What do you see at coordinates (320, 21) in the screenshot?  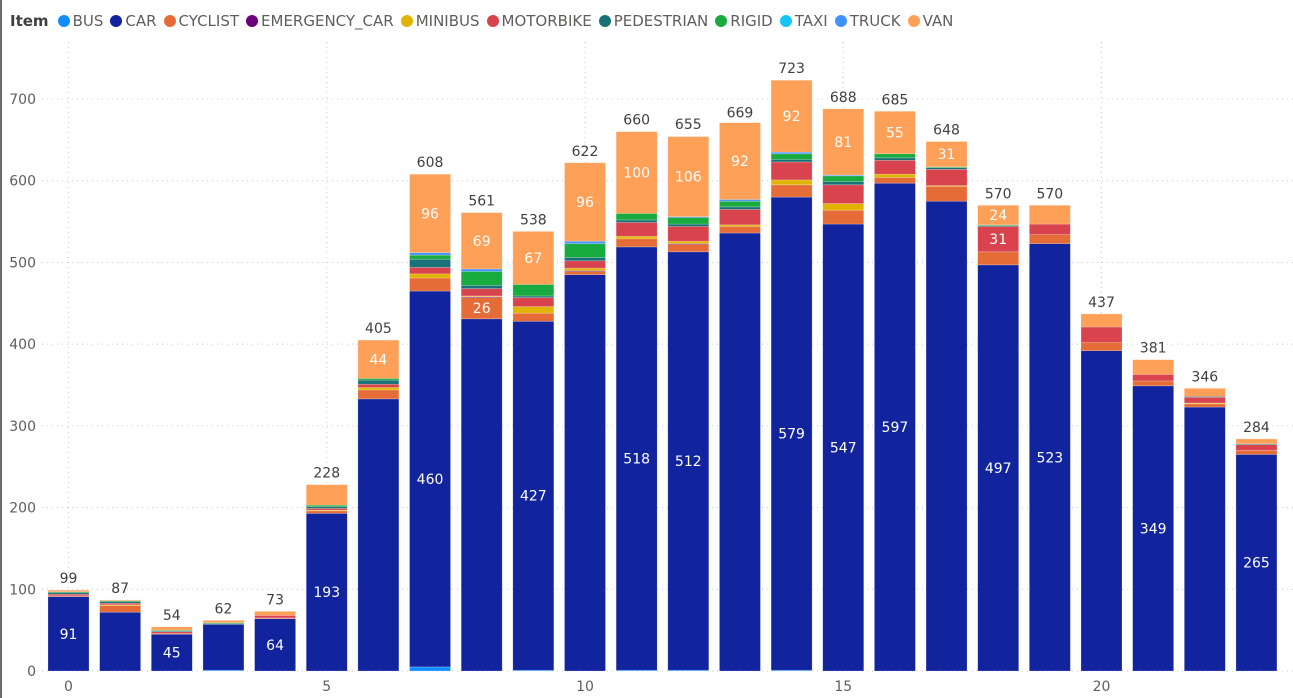 I see `legend-item-emergency-car: EMERGENCY_CAR` at bounding box center [320, 21].